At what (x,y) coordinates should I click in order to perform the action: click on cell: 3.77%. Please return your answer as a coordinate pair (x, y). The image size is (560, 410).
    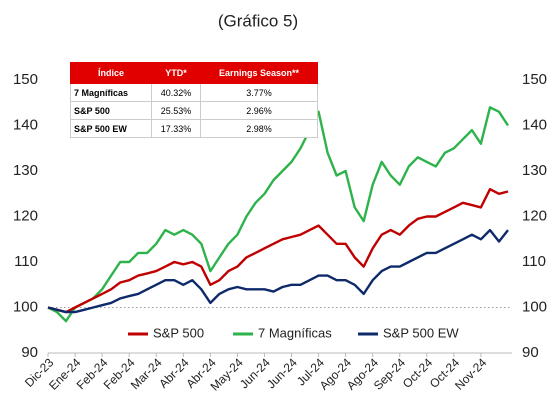
    Looking at the image, I should click on (259, 92).